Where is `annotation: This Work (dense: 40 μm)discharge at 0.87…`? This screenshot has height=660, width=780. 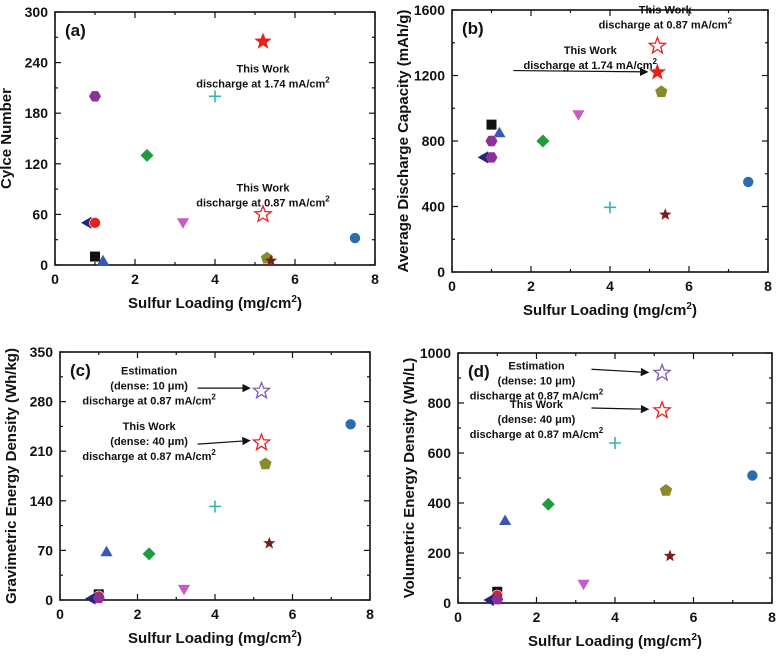
annotation: This Work (dense: 40 μm)discharge at 0.87… is located at coordinates (537, 420).